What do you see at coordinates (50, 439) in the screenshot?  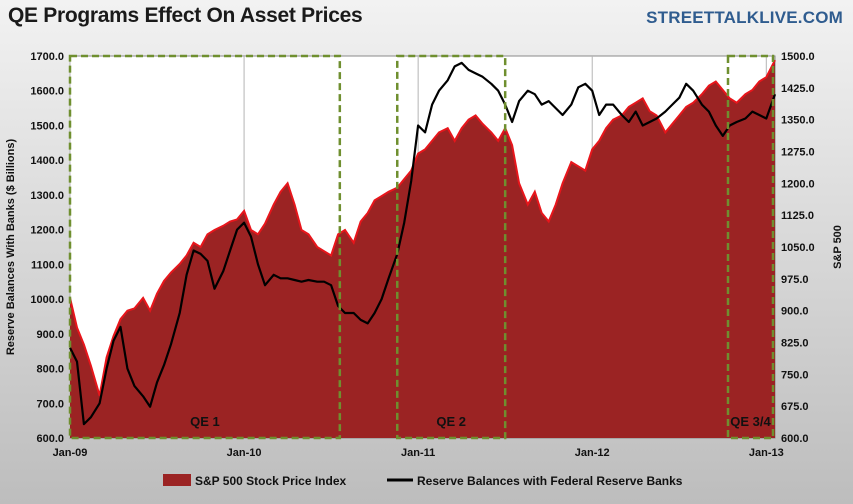 I see `left-tick-label: 600.0` at bounding box center [50, 439].